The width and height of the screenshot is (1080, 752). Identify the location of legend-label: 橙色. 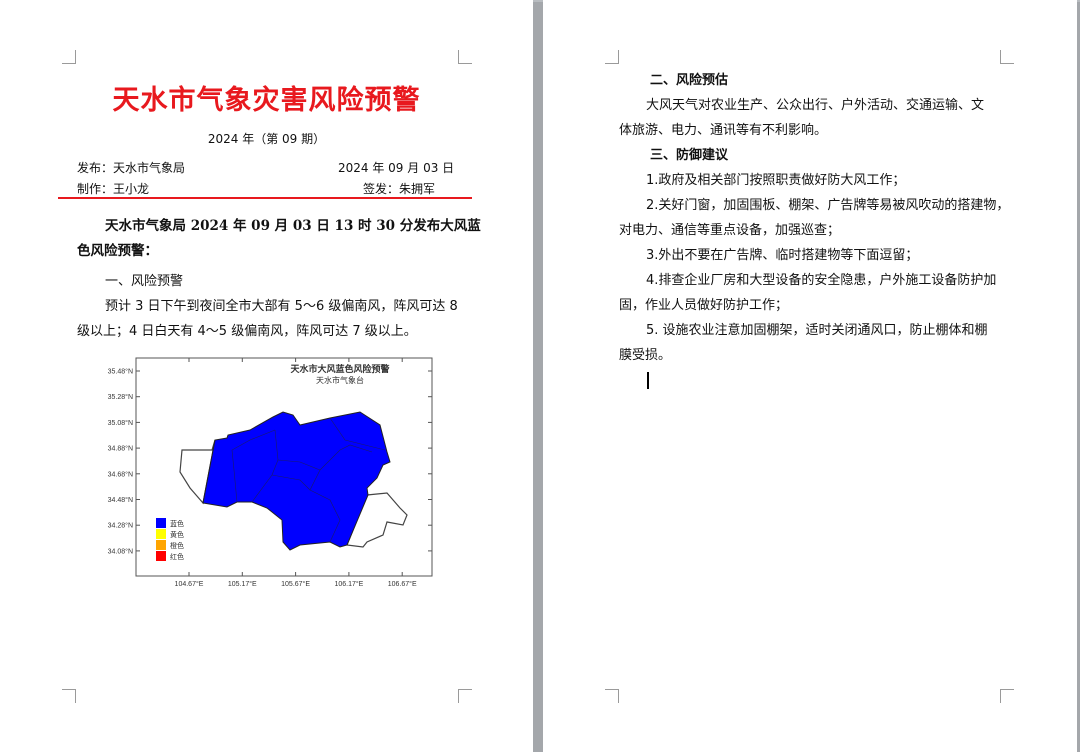
(177, 545).